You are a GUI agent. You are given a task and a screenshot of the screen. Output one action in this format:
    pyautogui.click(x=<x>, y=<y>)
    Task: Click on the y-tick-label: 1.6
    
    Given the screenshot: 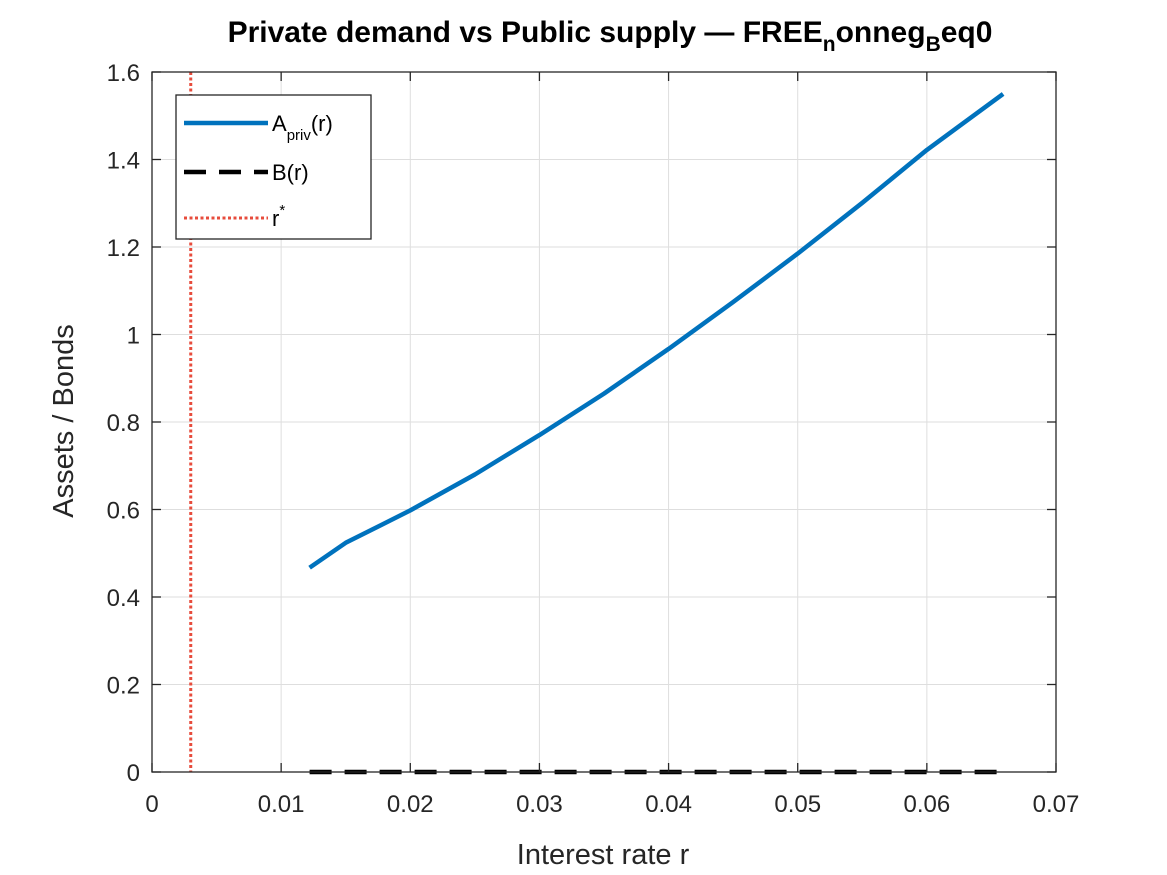 What is the action you would take?
    pyautogui.click(x=123, y=73)
    